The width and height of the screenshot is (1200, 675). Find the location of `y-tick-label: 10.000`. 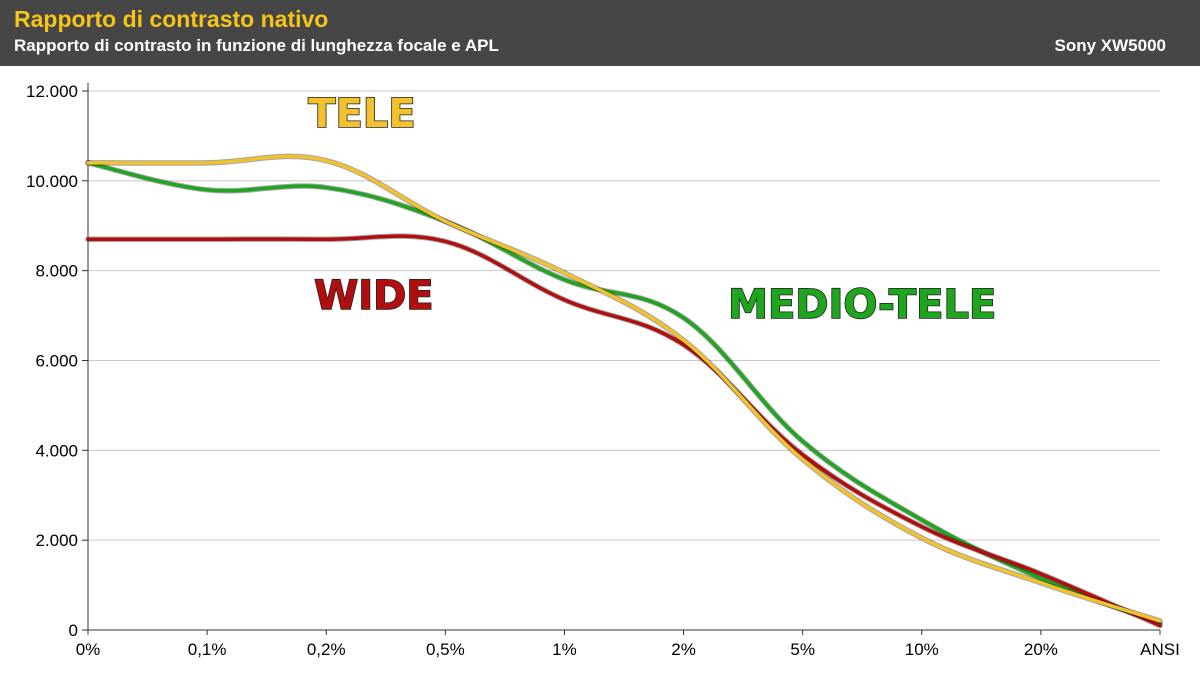

y-tick-label: 10.000 is located at coordinates (52, 181).